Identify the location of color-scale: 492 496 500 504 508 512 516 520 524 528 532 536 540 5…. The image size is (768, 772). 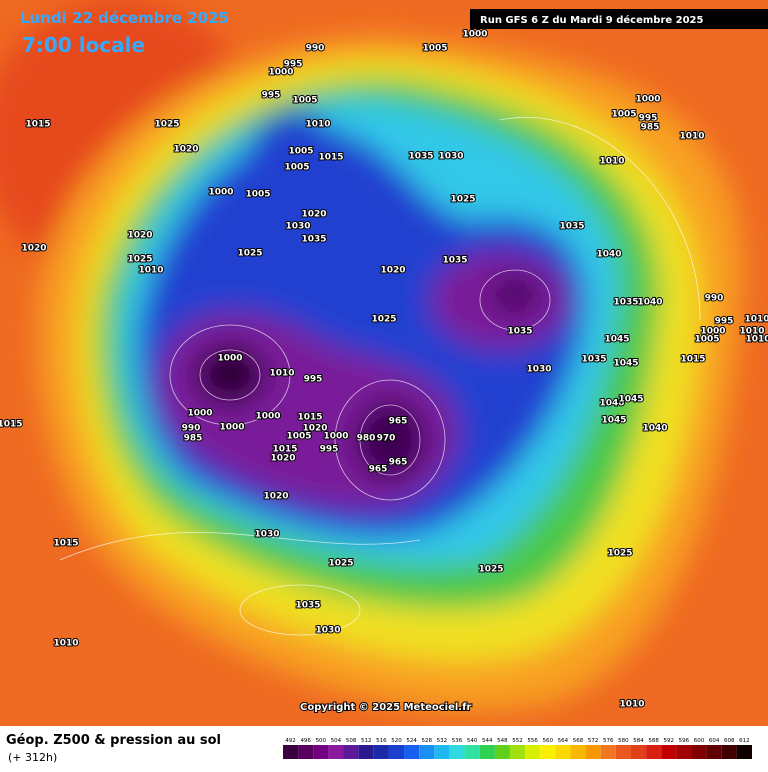
(517, 748).